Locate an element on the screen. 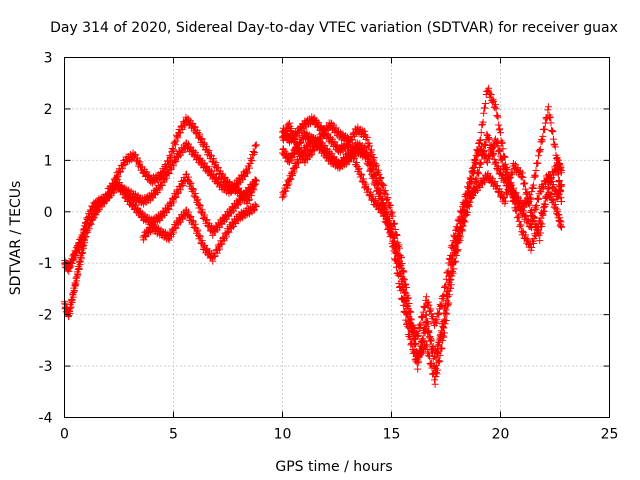  x-tick-label: 0 is located at coordinates (64, 435).